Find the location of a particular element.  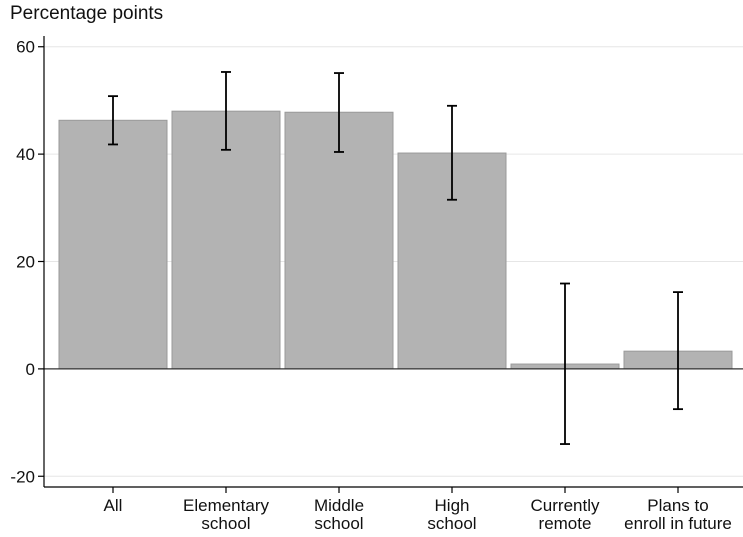

x-tick-label: Currently remote is located at coordinates (565, 514).